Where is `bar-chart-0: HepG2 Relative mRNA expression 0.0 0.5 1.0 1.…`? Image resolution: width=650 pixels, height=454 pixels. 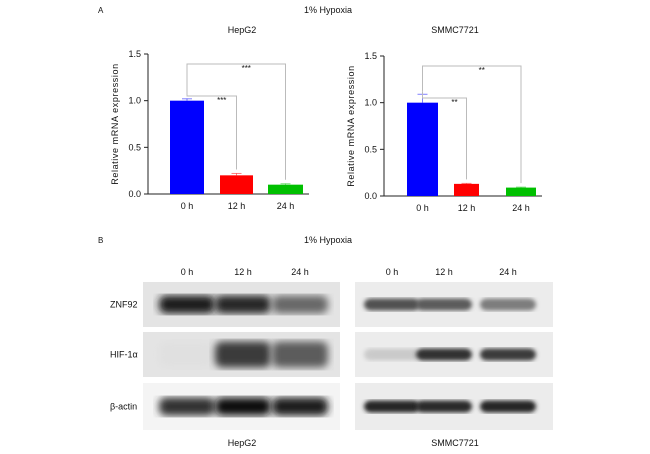
bar-chart-0: HepG2 Relative mRNA expression 0.0 0.5 1.0 1.… is located at coordinates (209, 118).